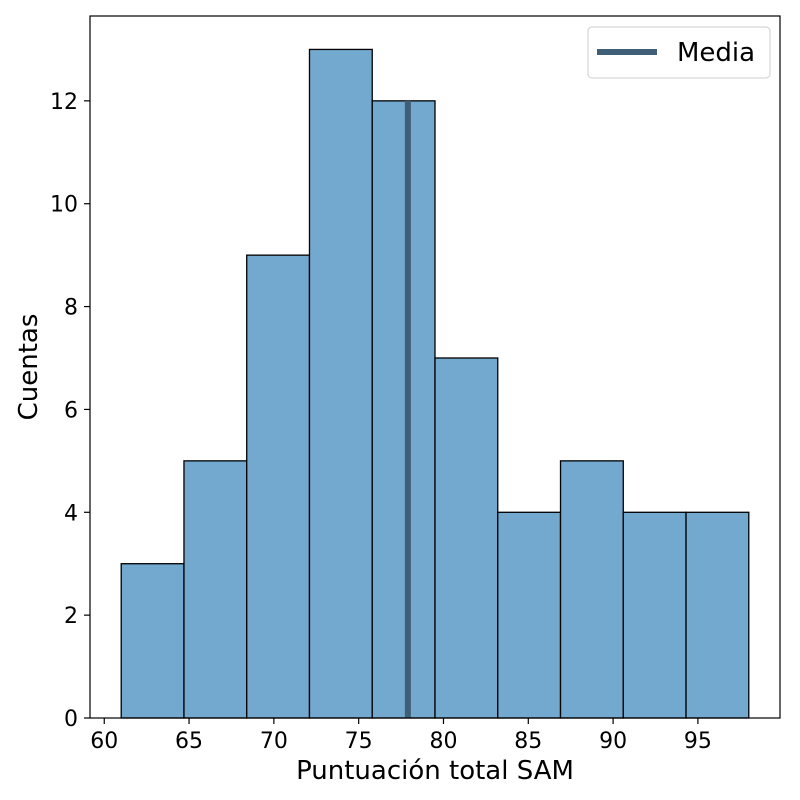  What do you see at coordinates (71, 616) in the screenshot?
I see `y-tick-label-1: 2` at bounding box center [71, 616].